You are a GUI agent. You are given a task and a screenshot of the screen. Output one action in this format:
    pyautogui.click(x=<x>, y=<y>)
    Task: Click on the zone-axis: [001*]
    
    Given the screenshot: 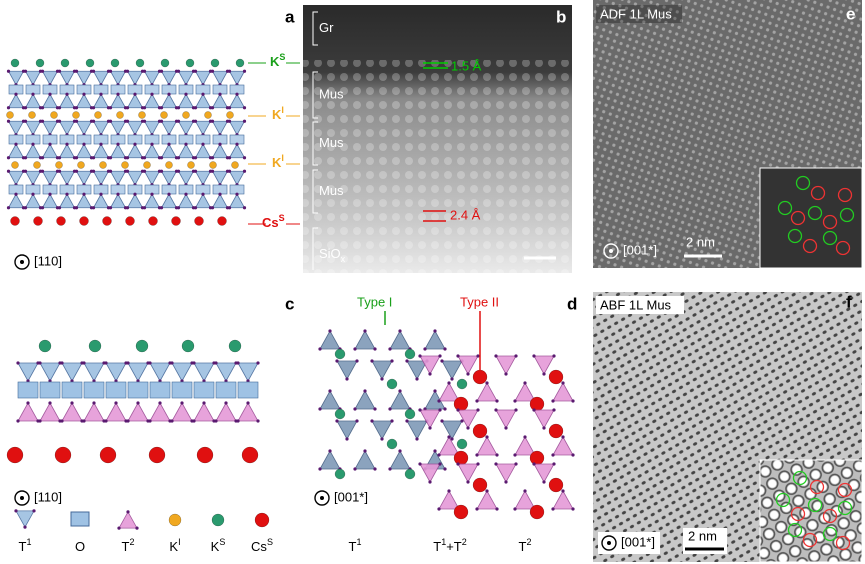 What is the action you would take?
    pyautogui.click(x=640, y=249)
    